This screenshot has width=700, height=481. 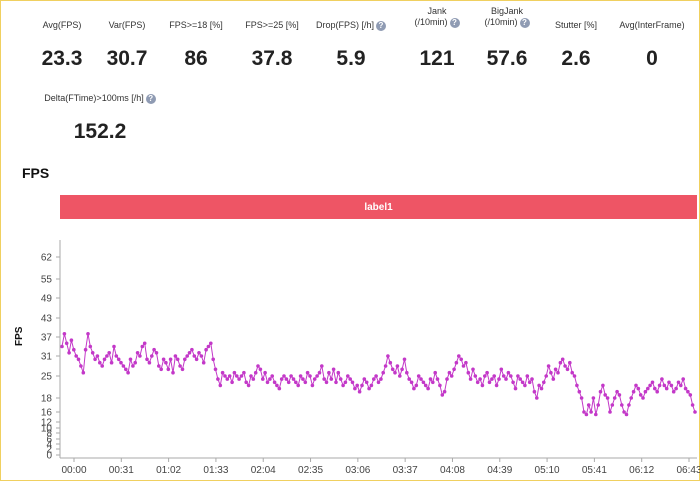 I want to click on metric-value-text: 5.9, so click(x=351, y=58).